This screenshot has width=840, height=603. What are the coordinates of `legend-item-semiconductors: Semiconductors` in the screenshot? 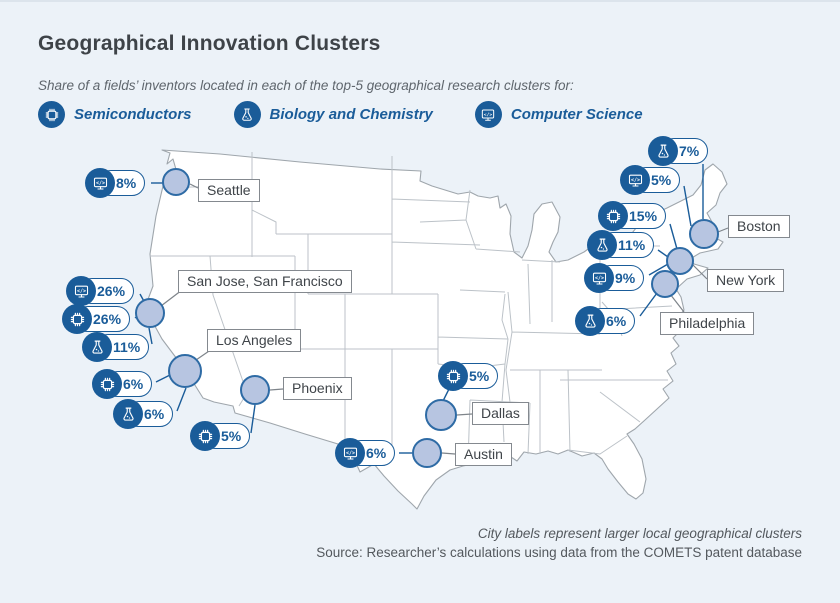 It's located at (115, 114).